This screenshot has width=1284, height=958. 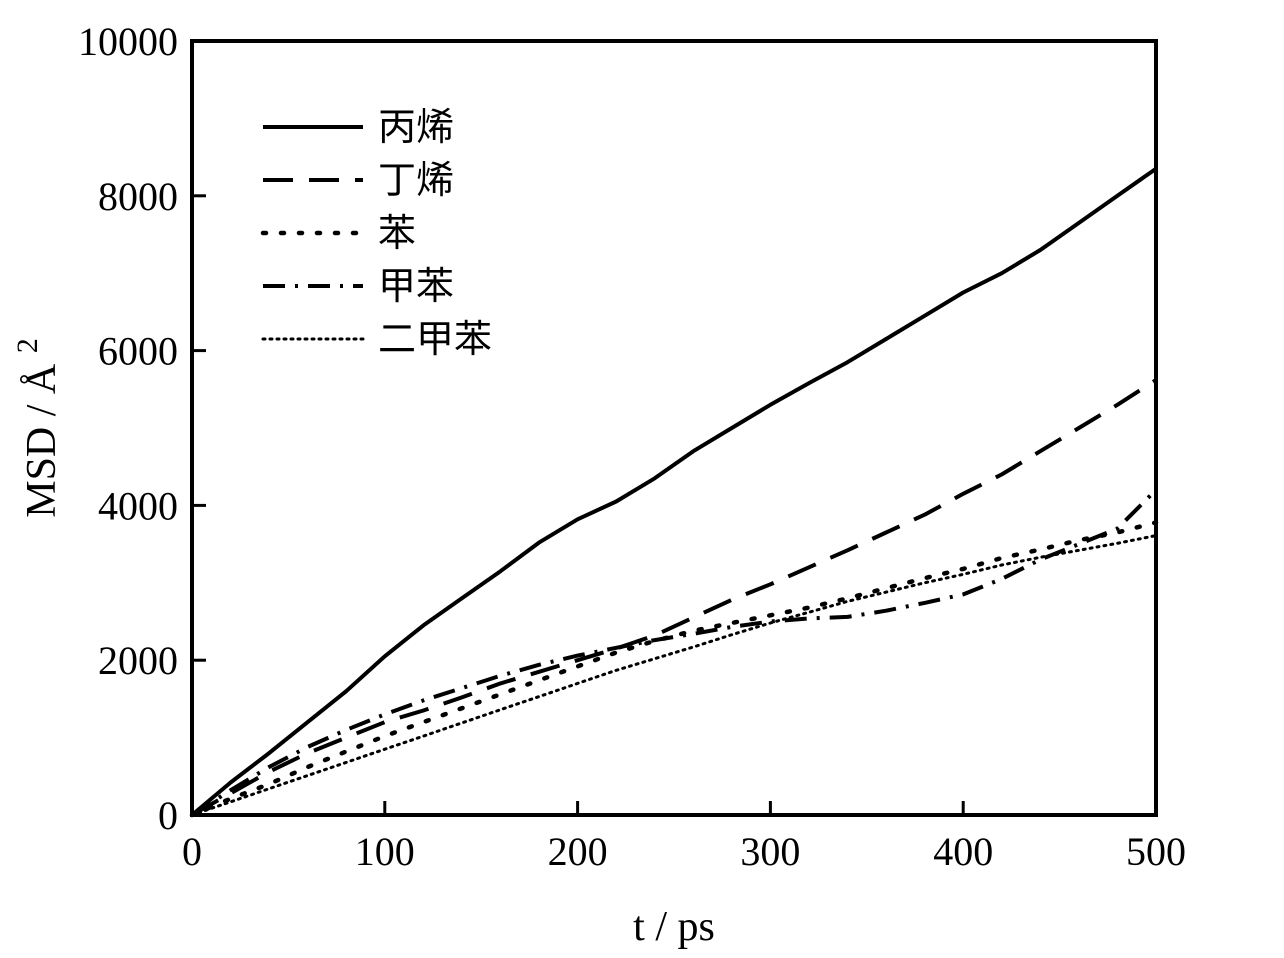 What do you see at coordinates (684, 851) in the screenshot?
I see `x-tick-labels: 0 100 200 300 400 500` at bounding box center [684, 851].